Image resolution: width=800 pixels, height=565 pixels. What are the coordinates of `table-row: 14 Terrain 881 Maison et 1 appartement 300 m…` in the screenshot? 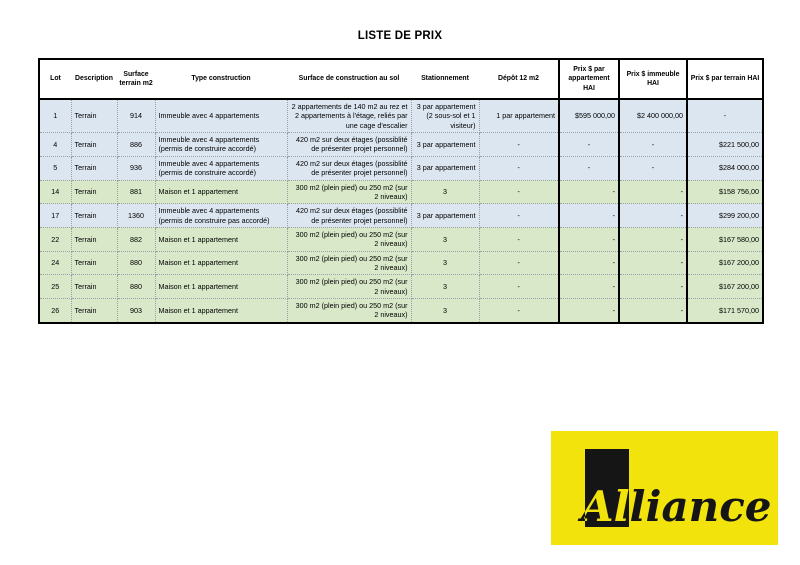 It's located at (401, 192).